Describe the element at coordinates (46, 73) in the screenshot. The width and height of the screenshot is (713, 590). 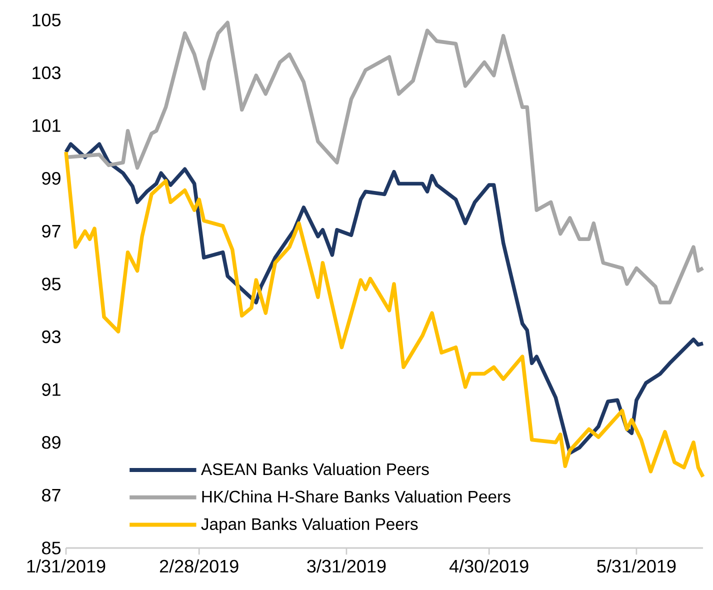
I see `y-tick-label: 103` at that location.